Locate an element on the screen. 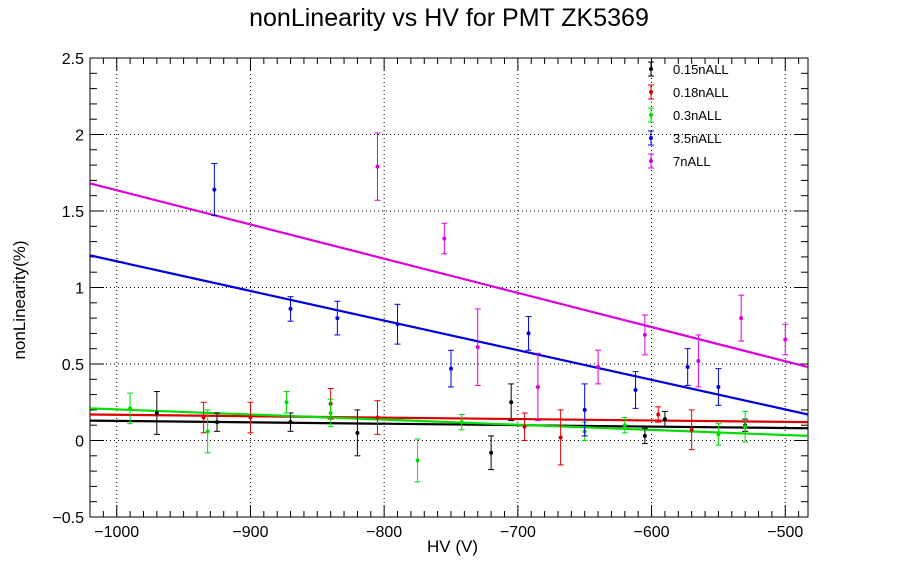  y-tick-label: −0.5 is located at coordinates (68, 518).